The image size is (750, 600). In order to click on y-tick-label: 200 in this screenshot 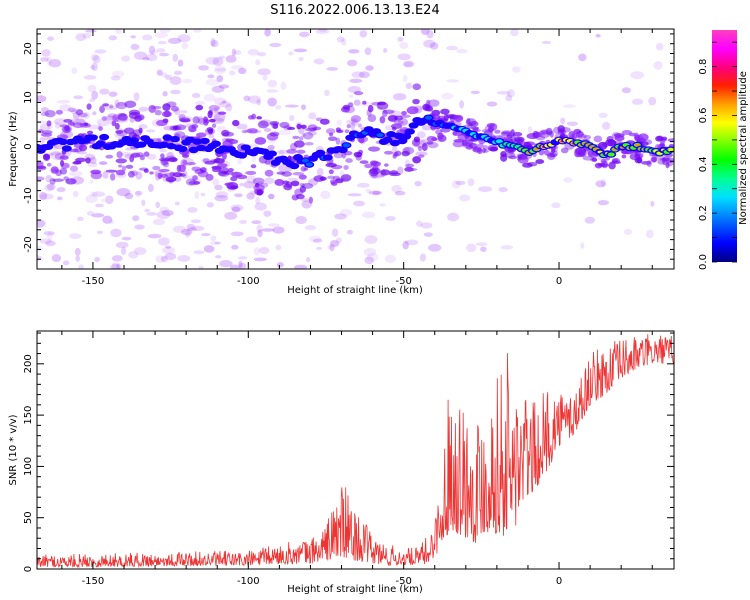, I will do `click(28, 363)`.